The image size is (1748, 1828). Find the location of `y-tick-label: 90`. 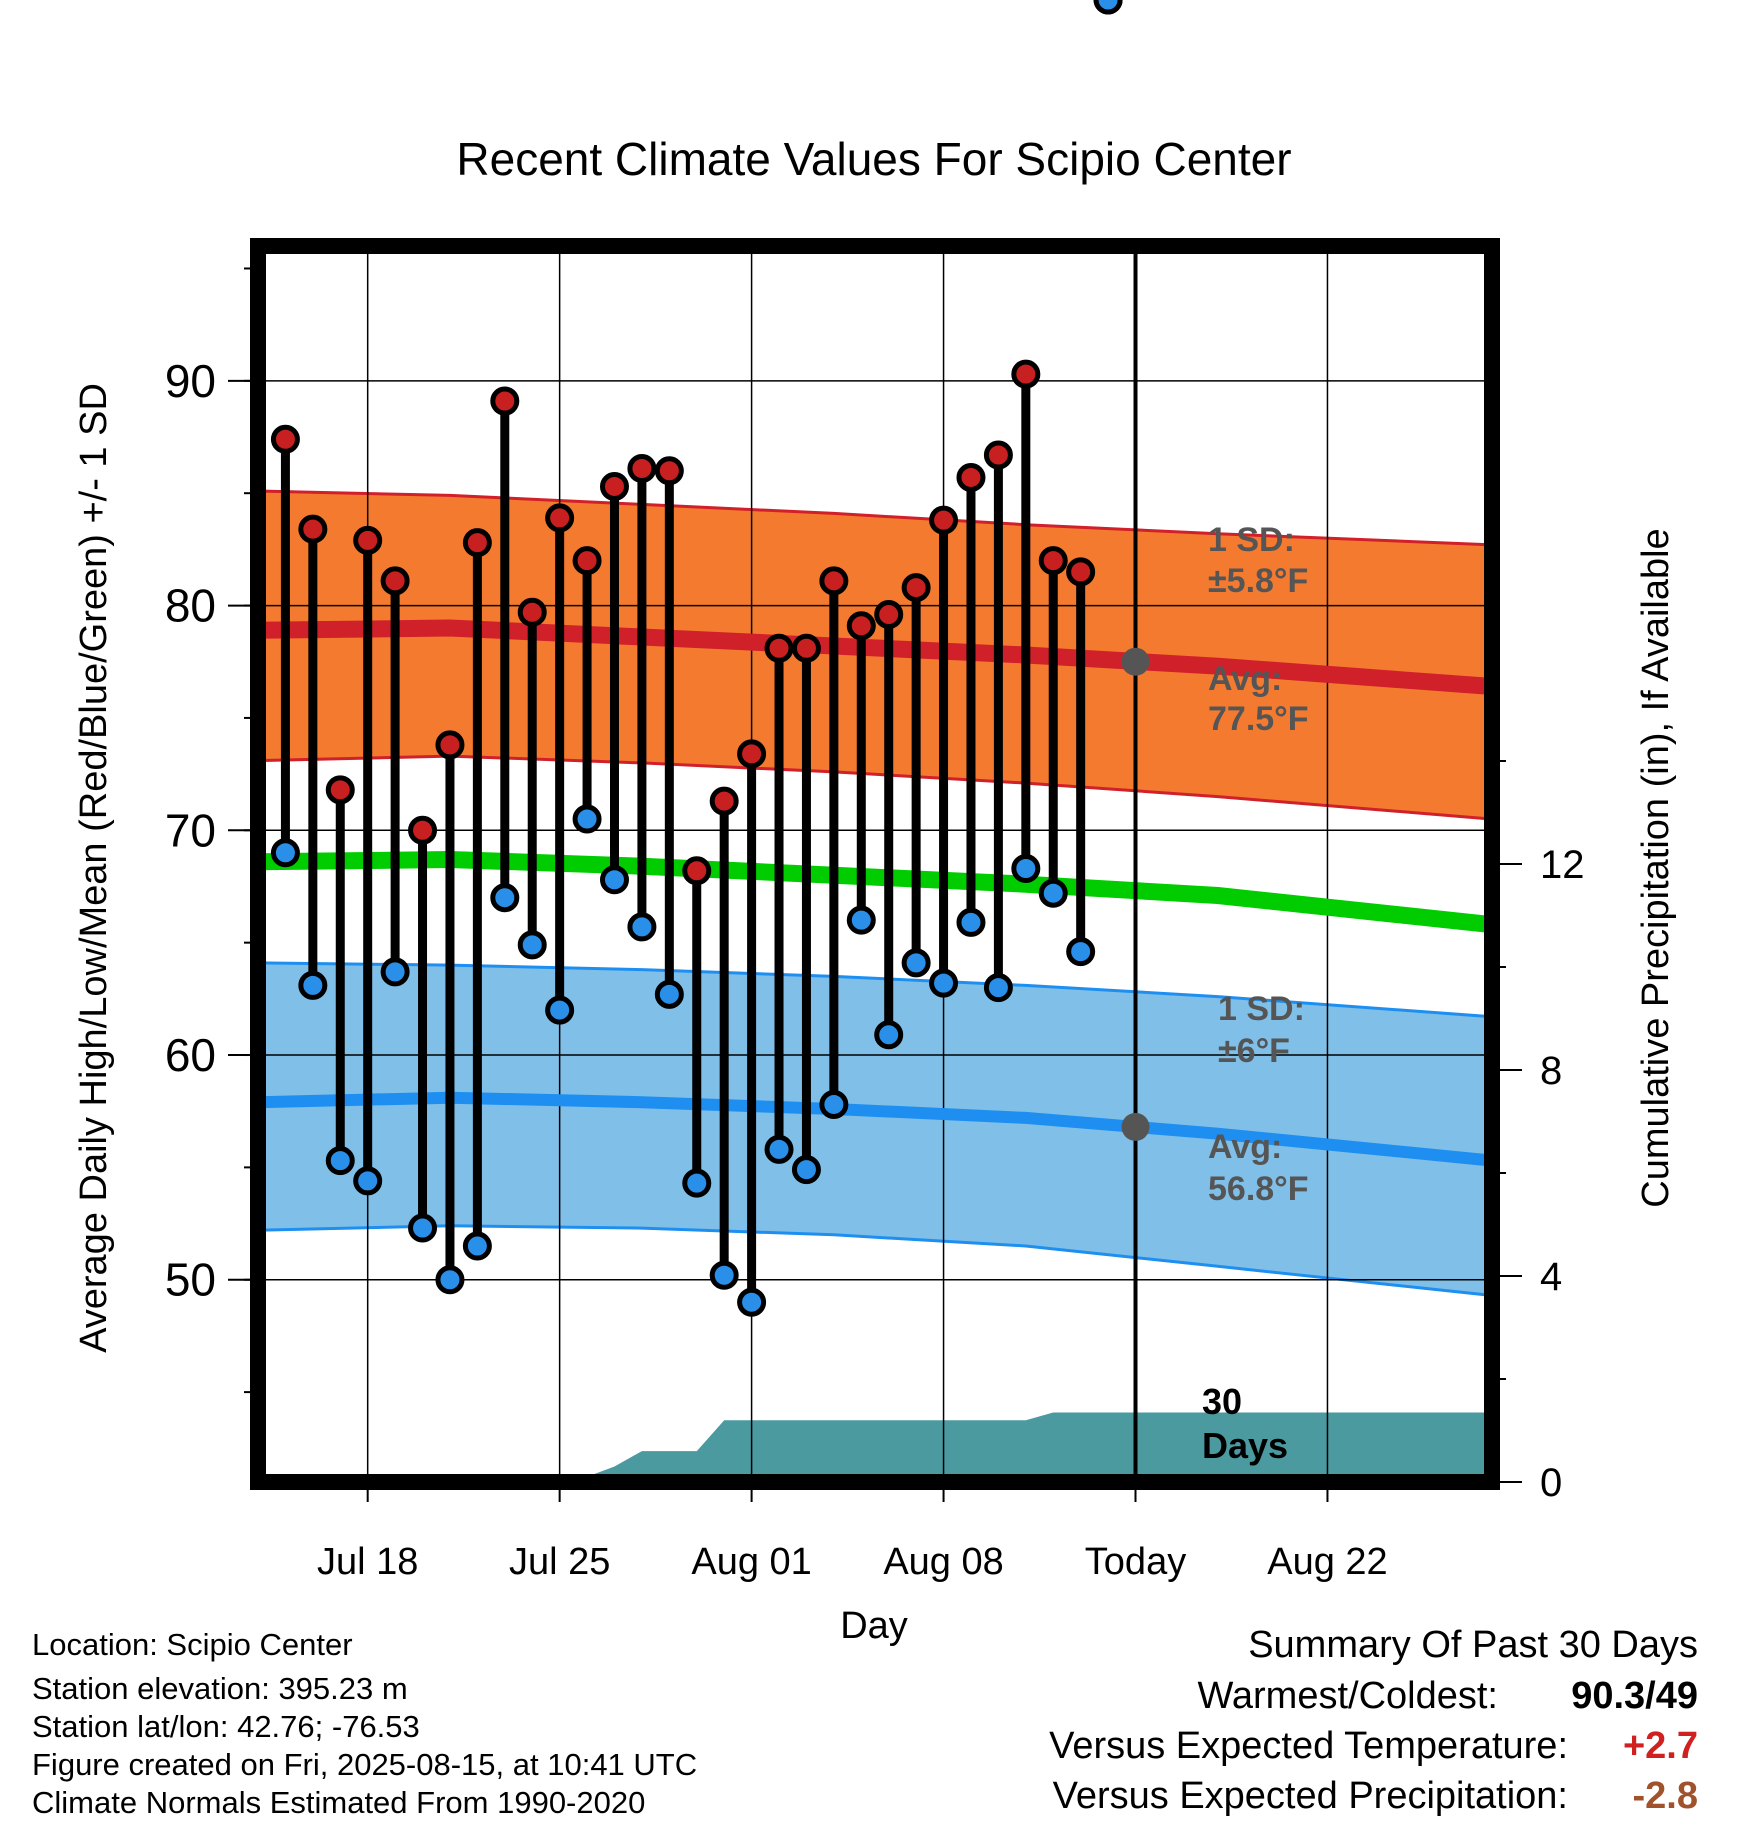

y-tick-label: 90 is located at coordinates (190, 381).